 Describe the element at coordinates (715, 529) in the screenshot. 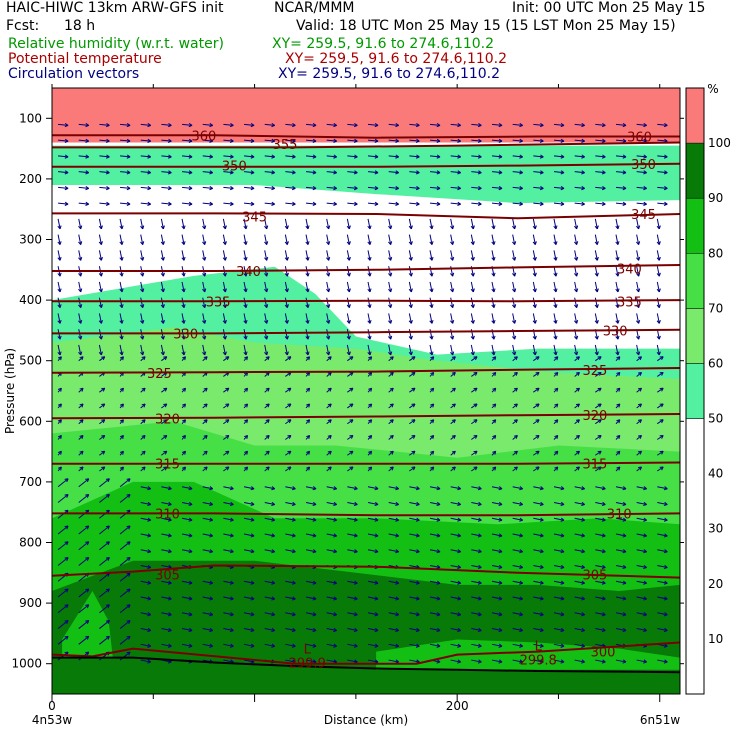

I see `colorbar-label: 30` at that location.